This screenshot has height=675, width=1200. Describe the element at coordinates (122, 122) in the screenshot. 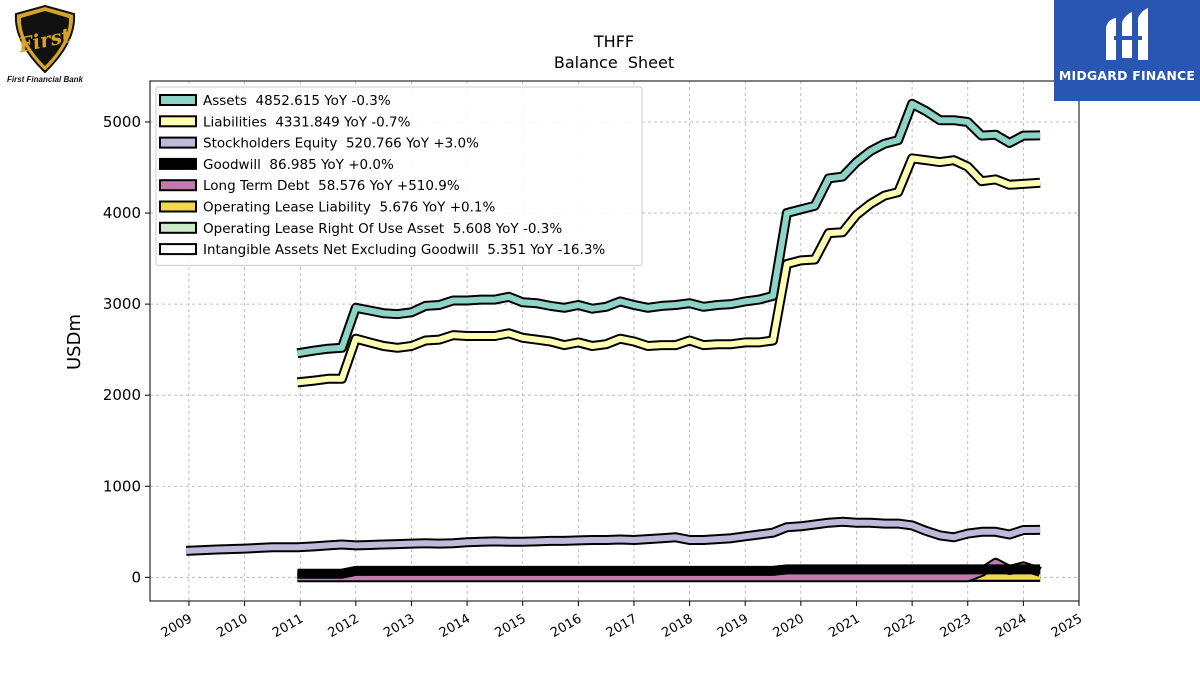

I see `y-tick-label: 5000` at that location.